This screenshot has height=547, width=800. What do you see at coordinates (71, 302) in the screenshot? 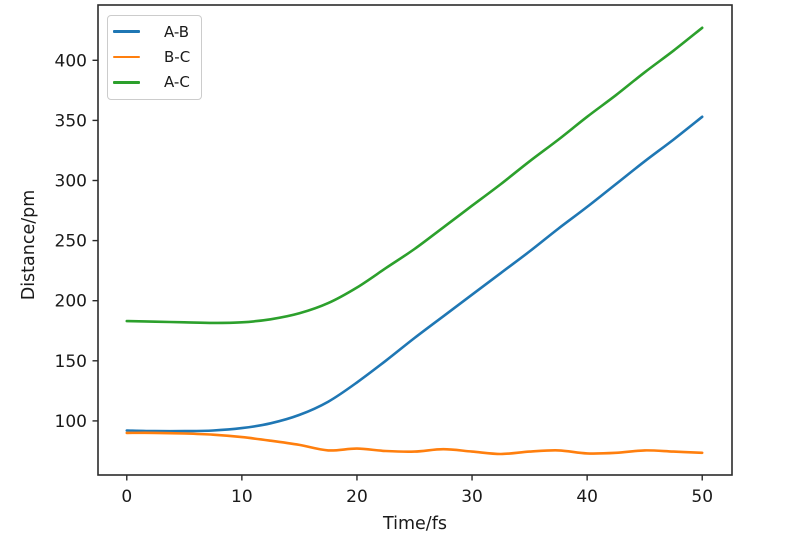
I see `y-tick-label: 200` at bounding box center [71, 302].